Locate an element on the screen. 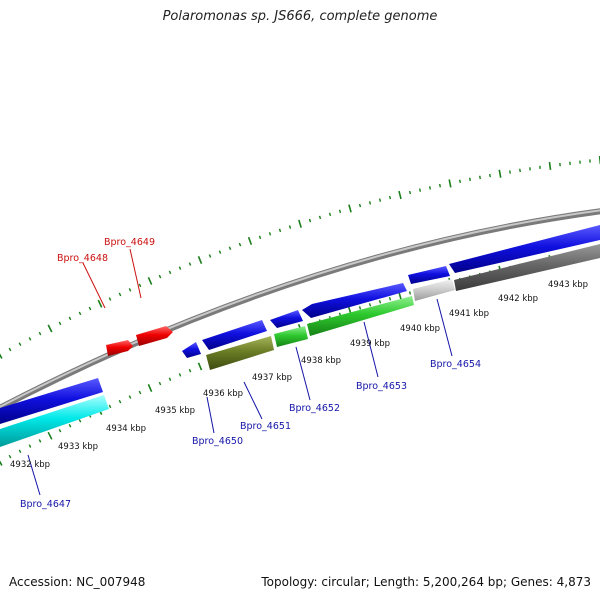 The image size is (600, 600). kbp-label-4936: 4936 kbp is located at coordinates (223, 394).